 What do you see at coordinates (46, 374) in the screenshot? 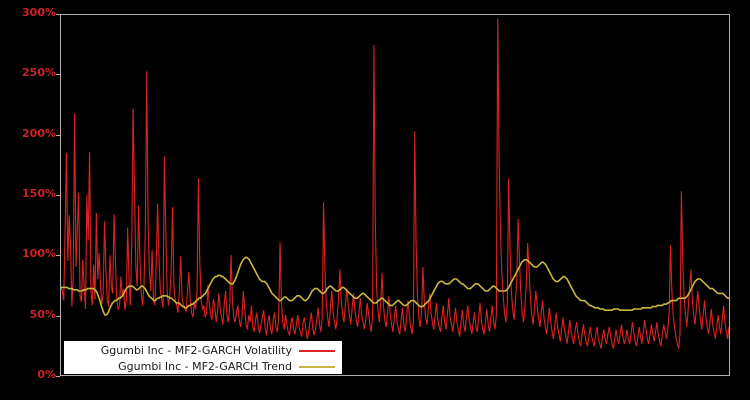
I see `y-tick-label: 0%` at bounding box center [46, 374].